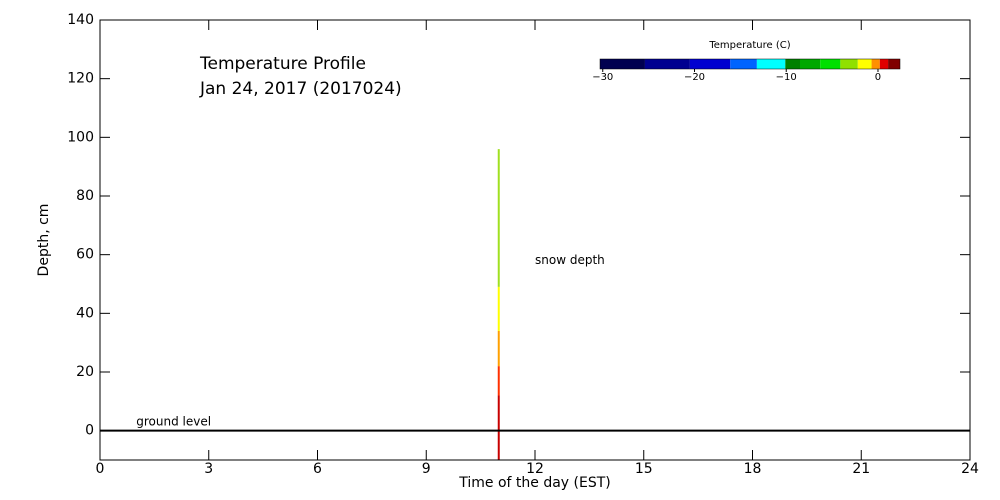 This screenshot has width=1000, height=500. I want to click on y-tick-label: 120, so click(80, 79).